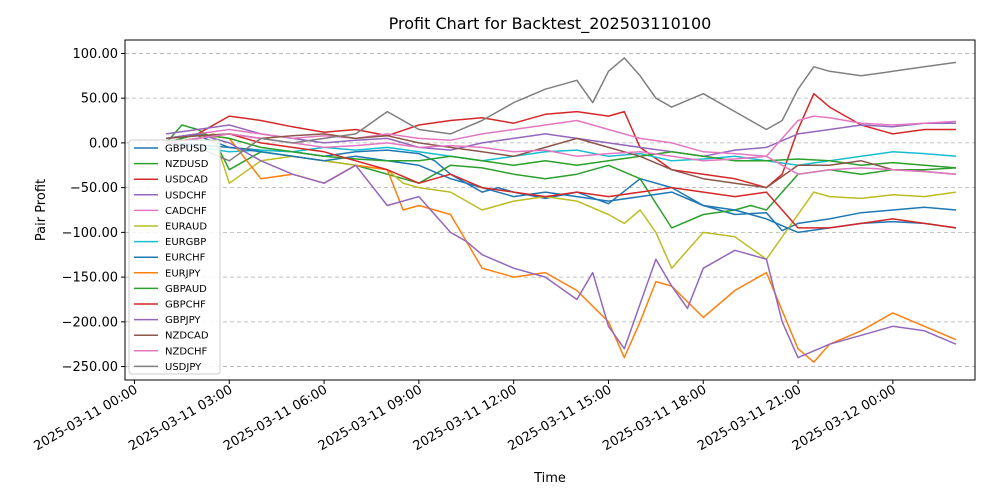 The image size is (1000, 500). Describe the element at coordinates (186, 195) in the screenshot. I see `legend-label-usdchf: USDCHF` at that location.